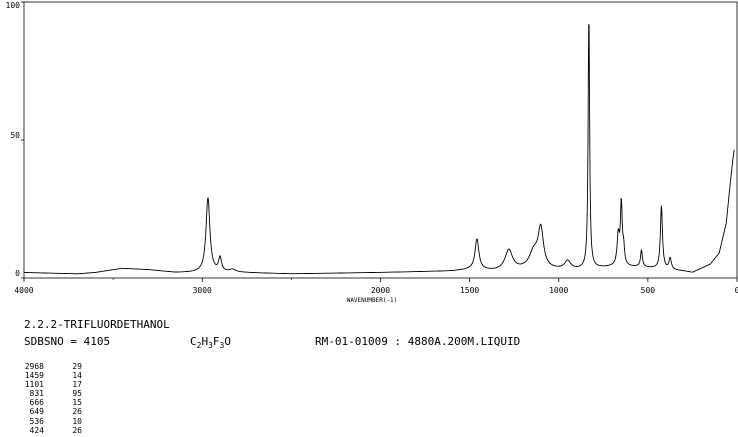 This screenshot has width=738, height=437. Describe the element at coordinates (372, 300) in the screenshot. I see `x-axis-label: WAVENUMBER(-1)` at that location.